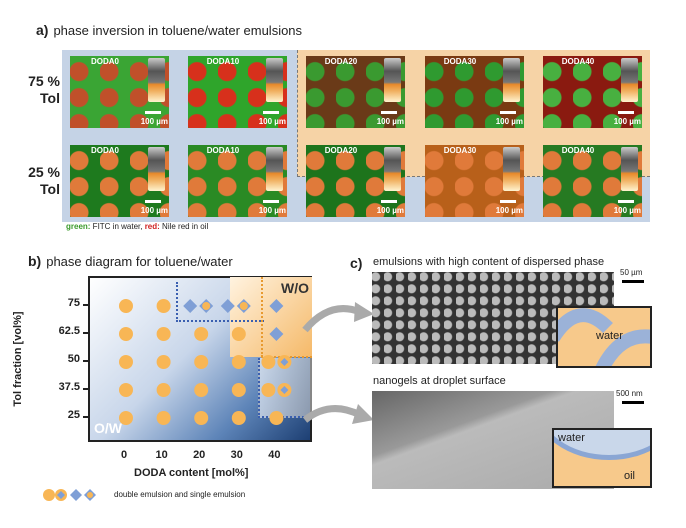 The height and width of the screenshot is (528, 686). I want to click on row-label-75: 75 % Tol, so click(44, 89).